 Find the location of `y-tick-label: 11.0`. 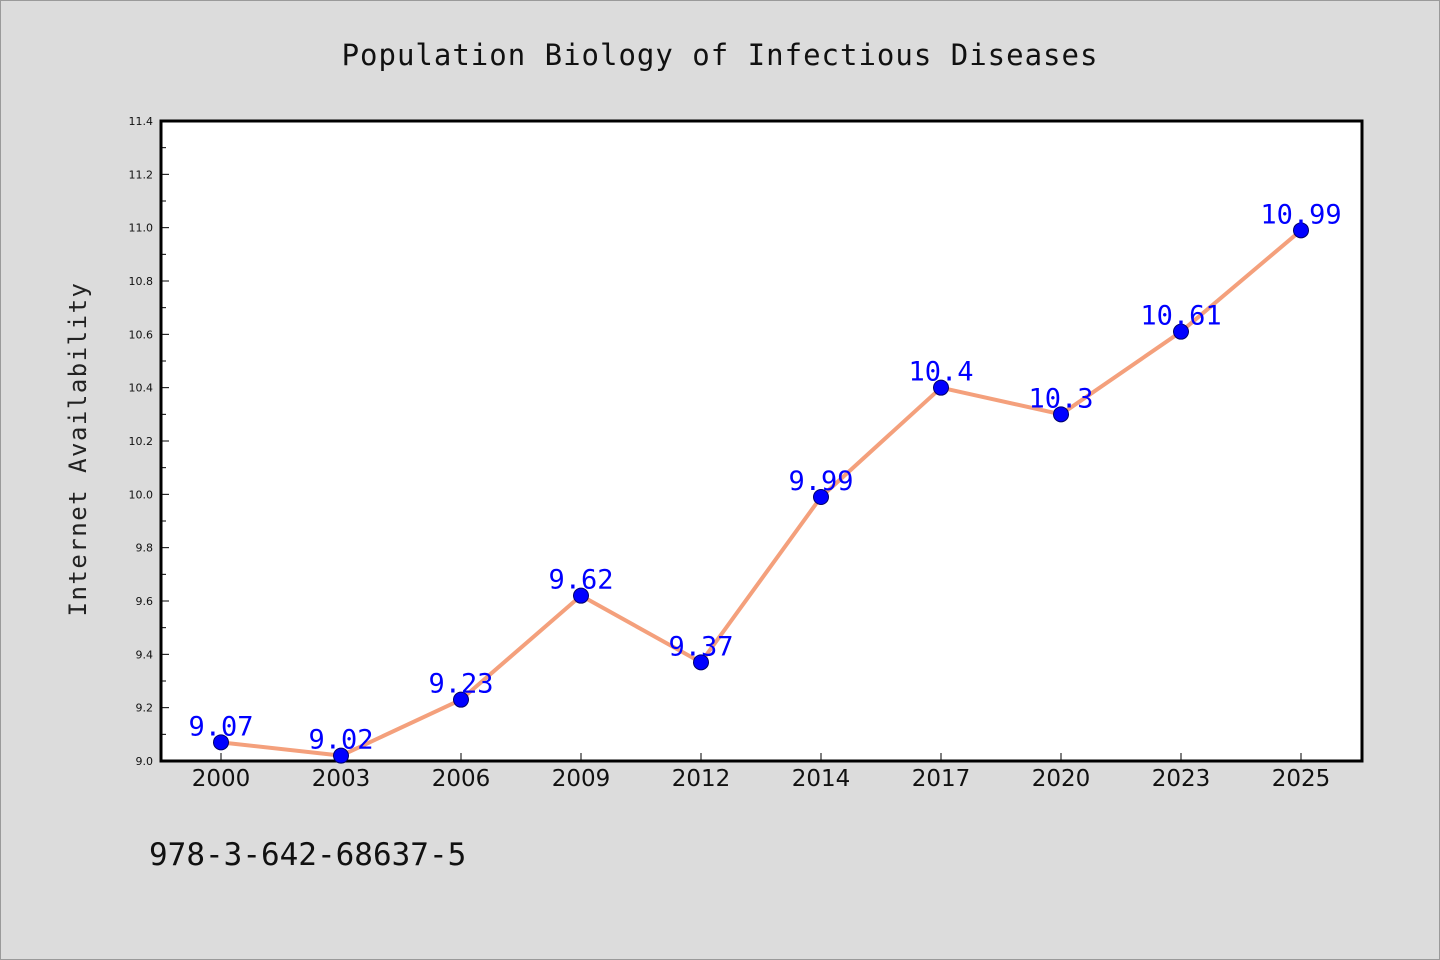

y-tick-label: 11.0 is located at coordinates (141, 228).